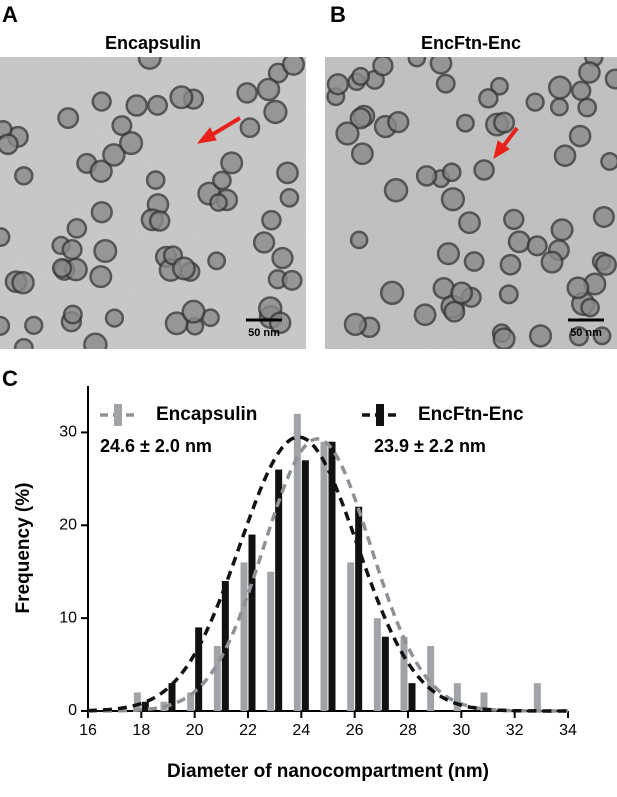 The image size is (617, 797). I want to click on scale-label: 50 nm, so click(264, 333).